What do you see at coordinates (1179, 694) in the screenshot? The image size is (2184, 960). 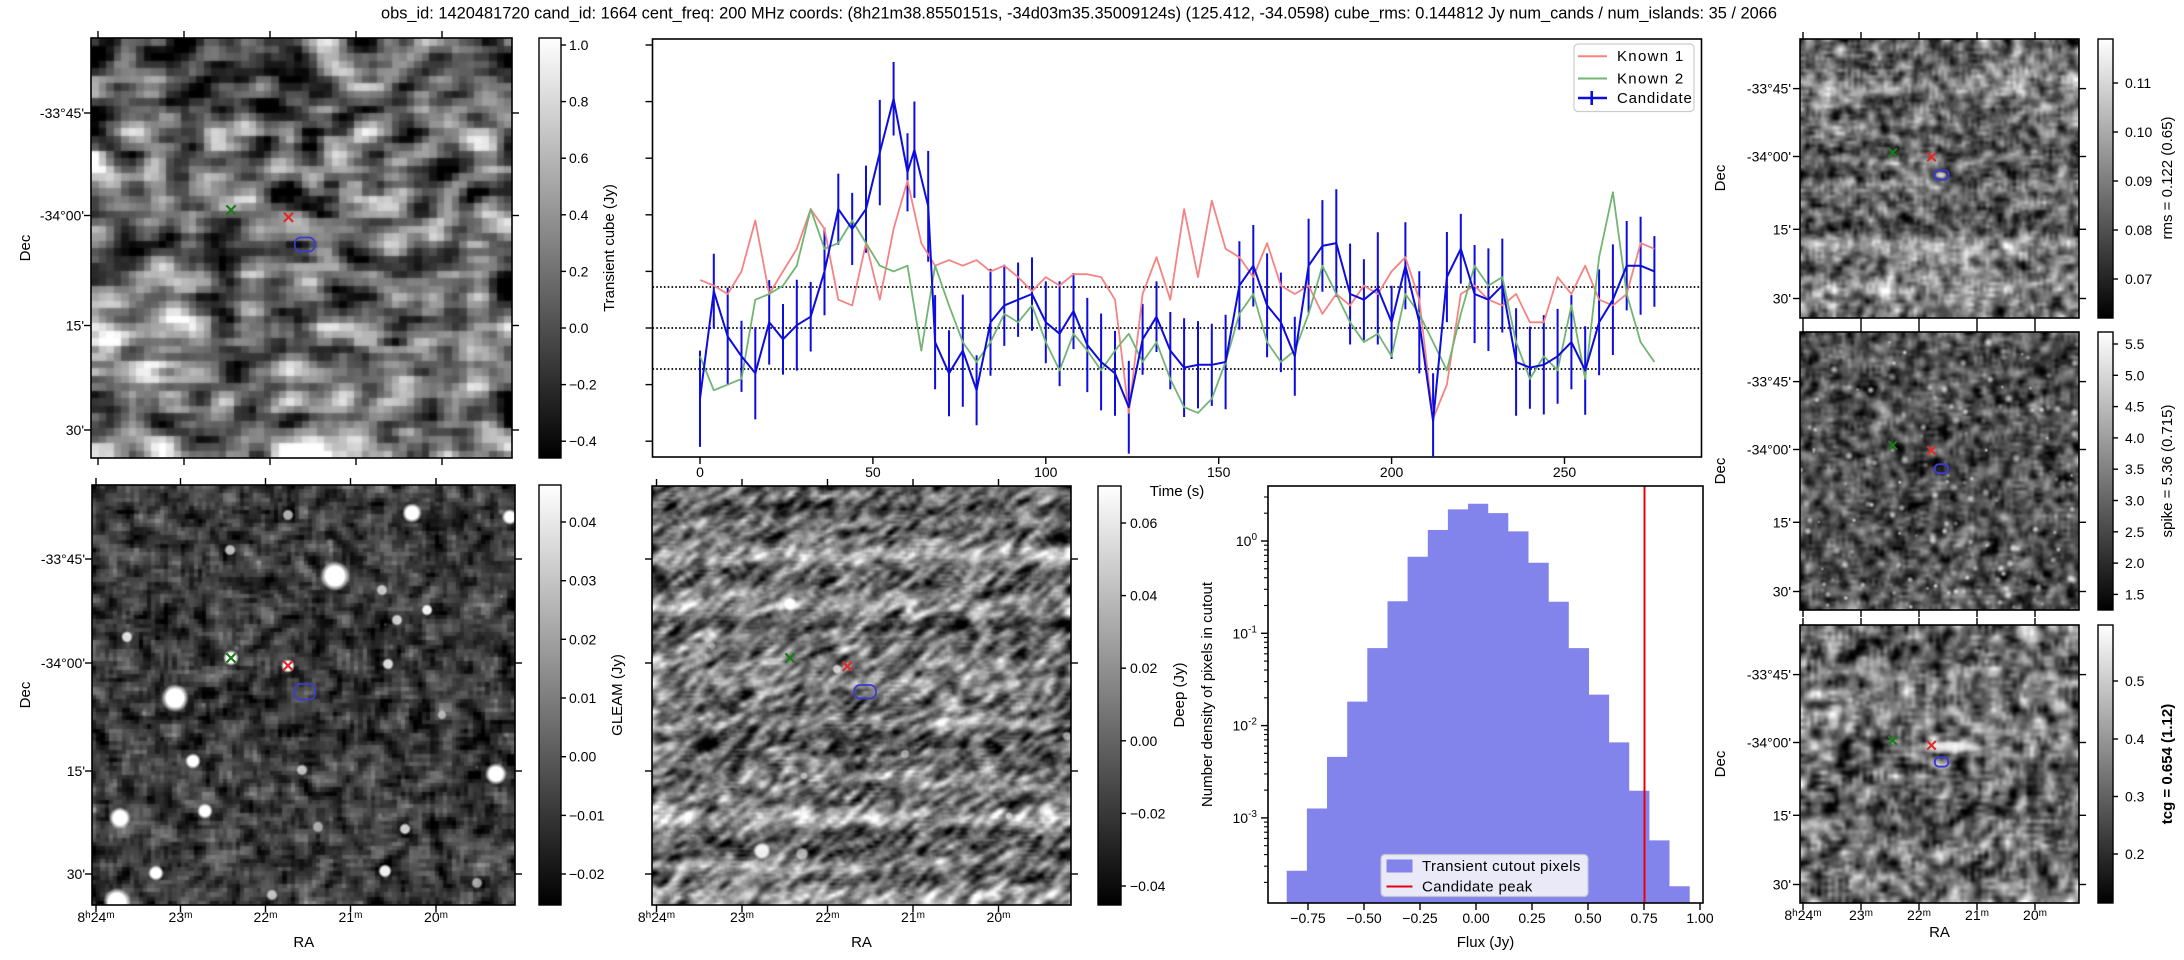 I see `svg-text: Deep (Jy)` at bounding box center [1179, 694].